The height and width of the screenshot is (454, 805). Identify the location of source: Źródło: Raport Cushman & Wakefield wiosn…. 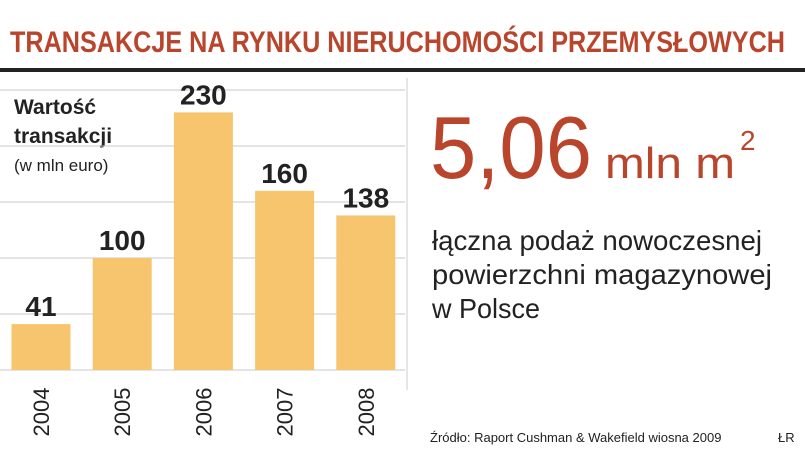
(575, 437).